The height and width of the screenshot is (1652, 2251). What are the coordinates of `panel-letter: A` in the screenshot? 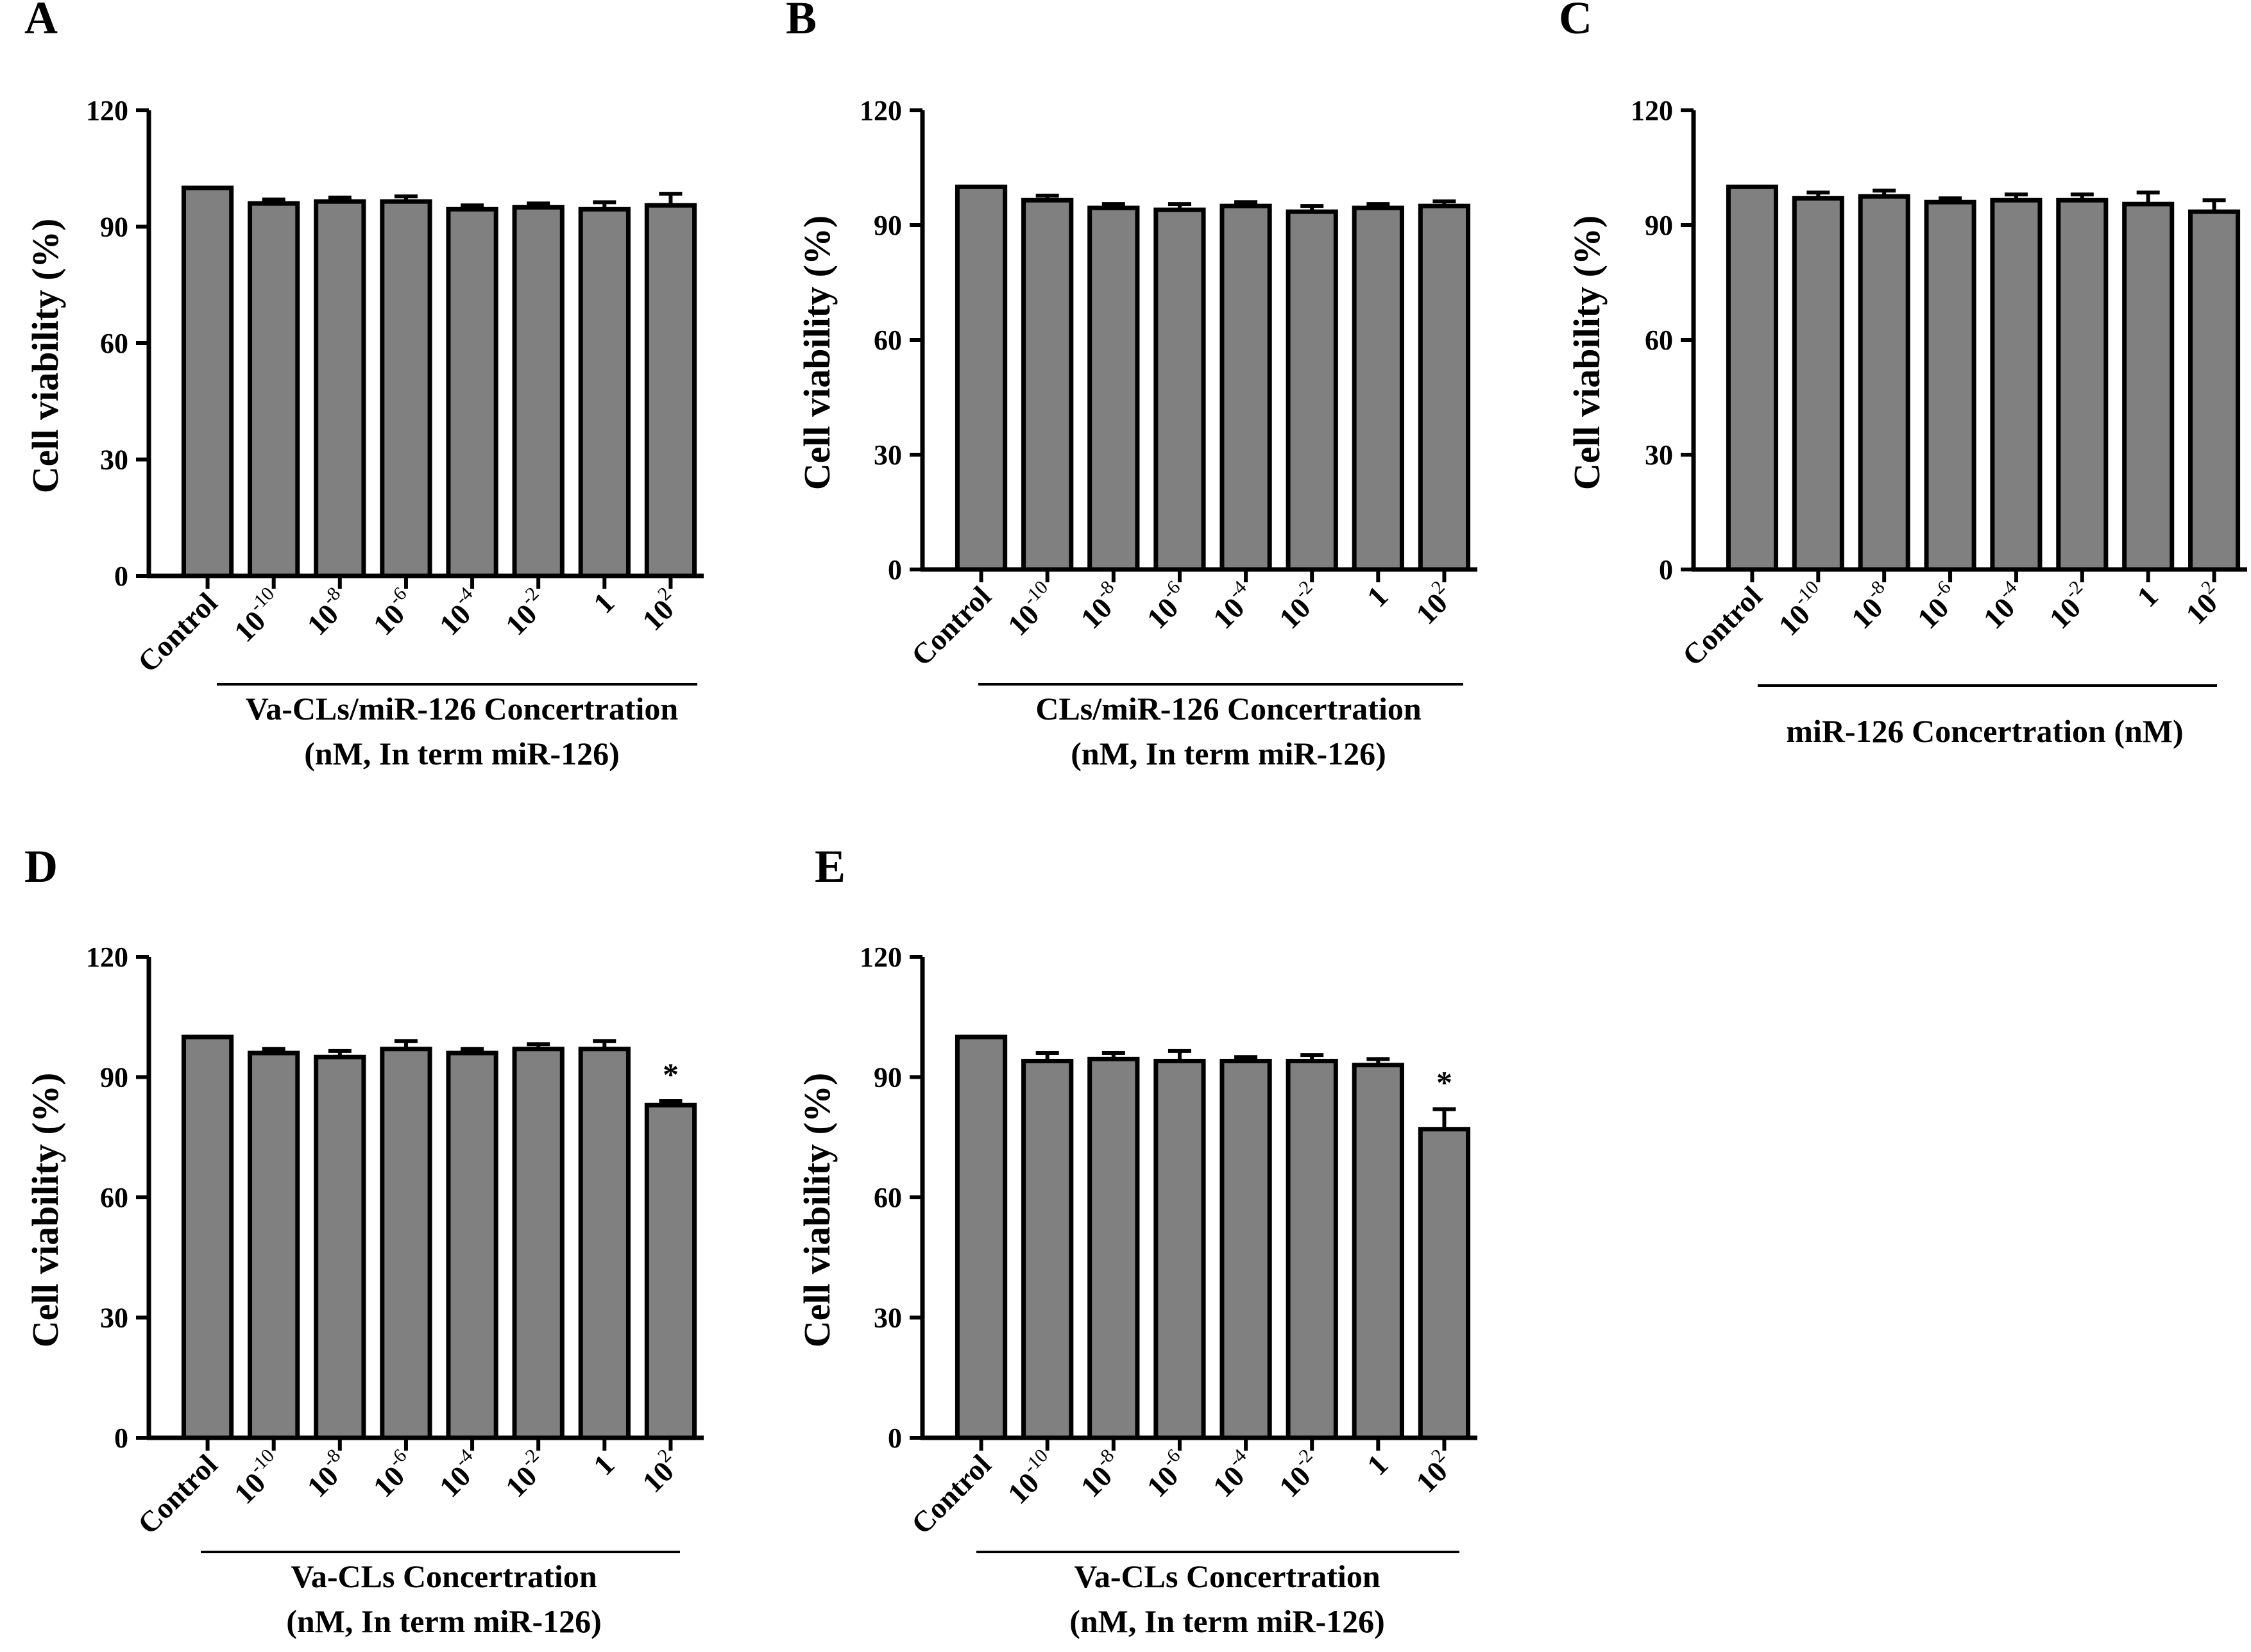 It's located at (41, 22).